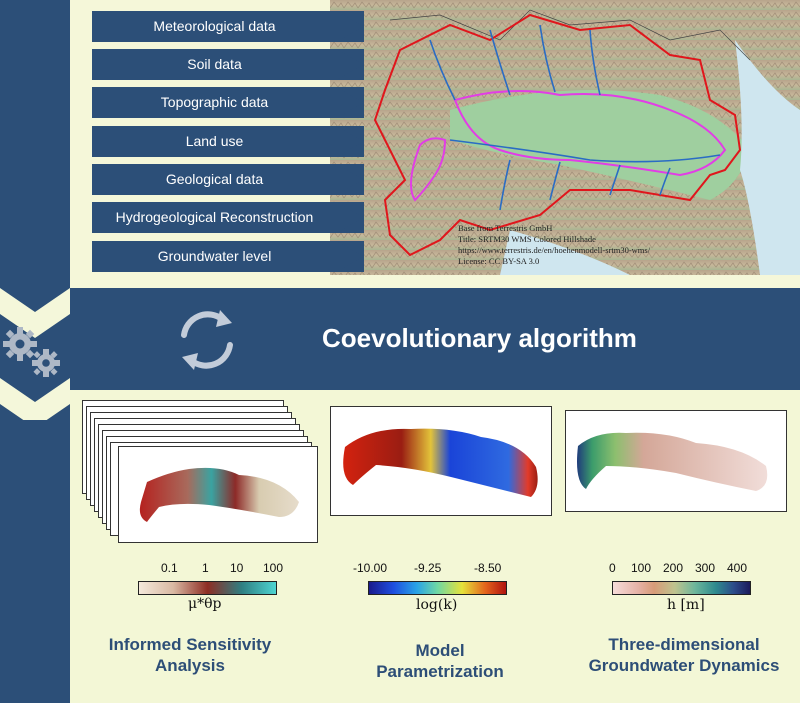  I want to click on dynamics-tick: 0, so click(612, 568).